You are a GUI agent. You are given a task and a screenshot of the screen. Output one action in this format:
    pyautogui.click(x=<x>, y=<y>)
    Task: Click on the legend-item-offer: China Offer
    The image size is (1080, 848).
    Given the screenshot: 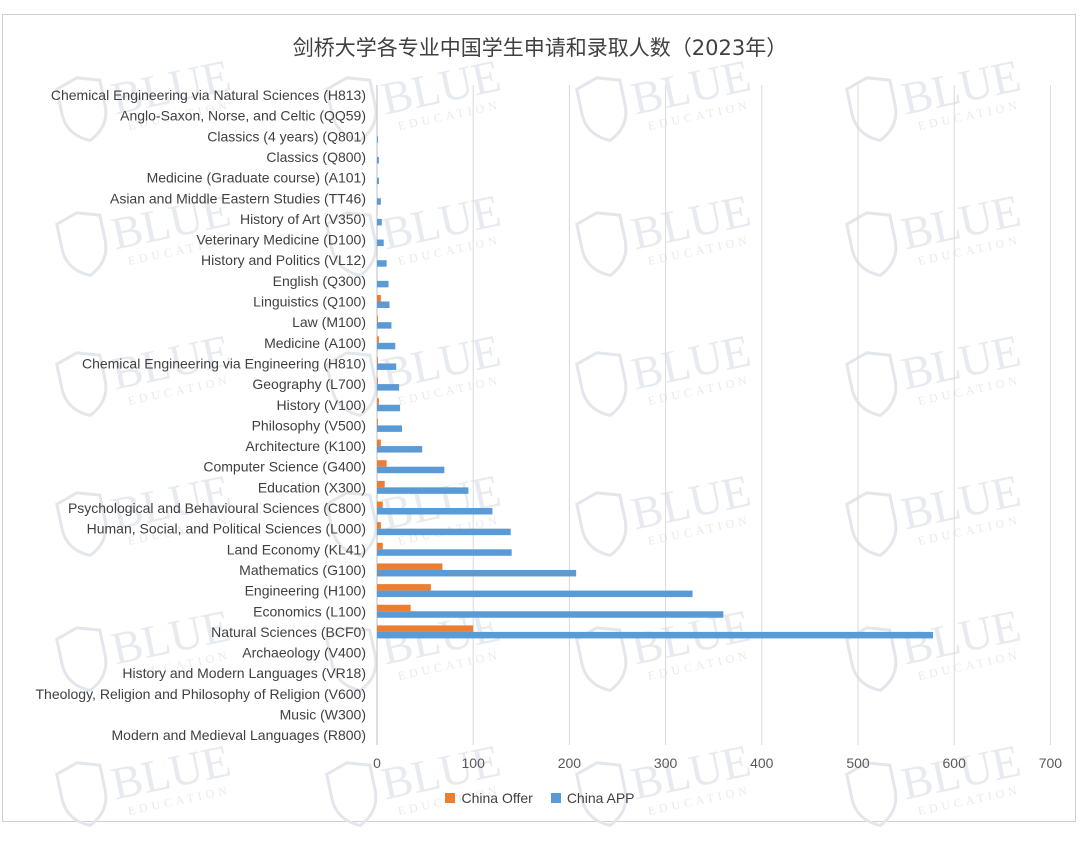 What is the action you would take?
    pyautogui.click(x=489, y=798)
    